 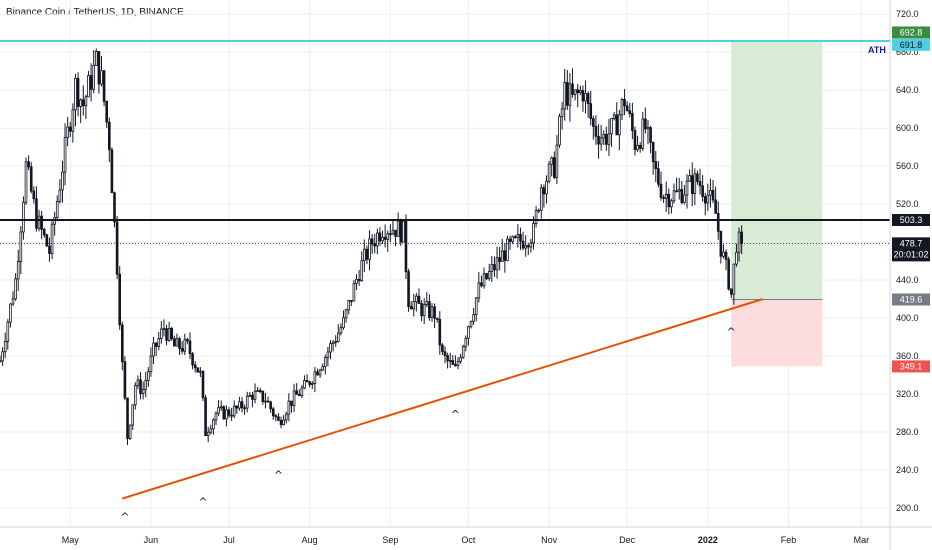 What do you see at coordinates (907, 204) in the screenshot?
I see `y-tick-label: 520.0` at bounding box center [907, 204].